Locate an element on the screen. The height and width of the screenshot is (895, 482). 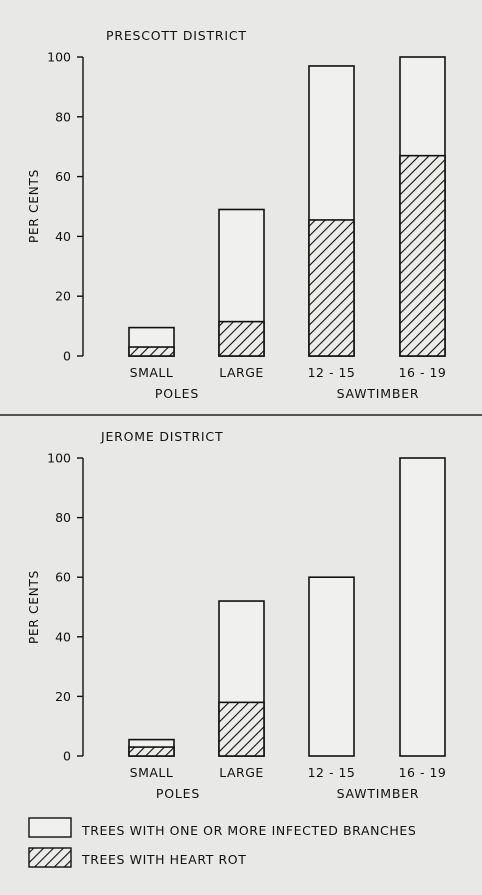
chart-title: JEROME DISTRICT is located at coordinates (161, 436).